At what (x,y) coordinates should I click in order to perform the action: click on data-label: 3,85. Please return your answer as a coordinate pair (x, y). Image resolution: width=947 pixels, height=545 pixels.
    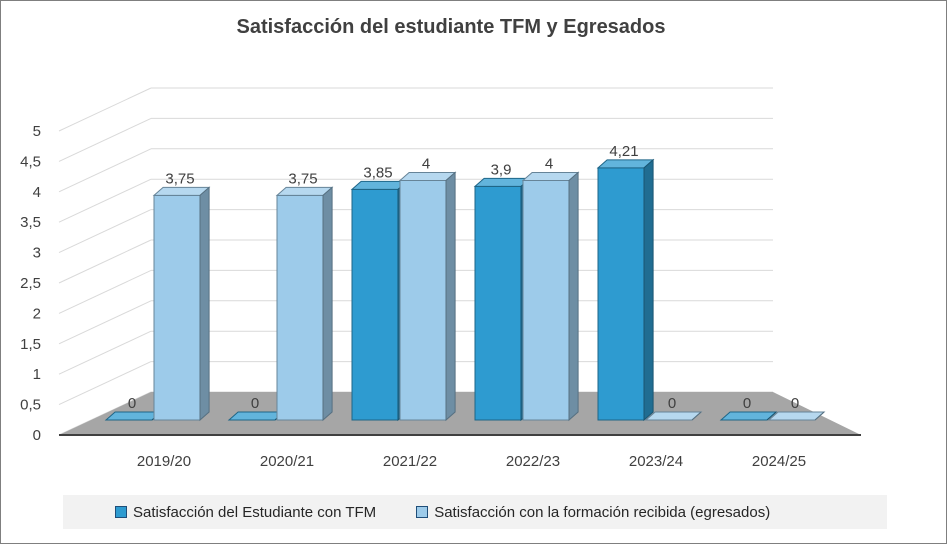
    Looking at the image, I should click on (377, 172).